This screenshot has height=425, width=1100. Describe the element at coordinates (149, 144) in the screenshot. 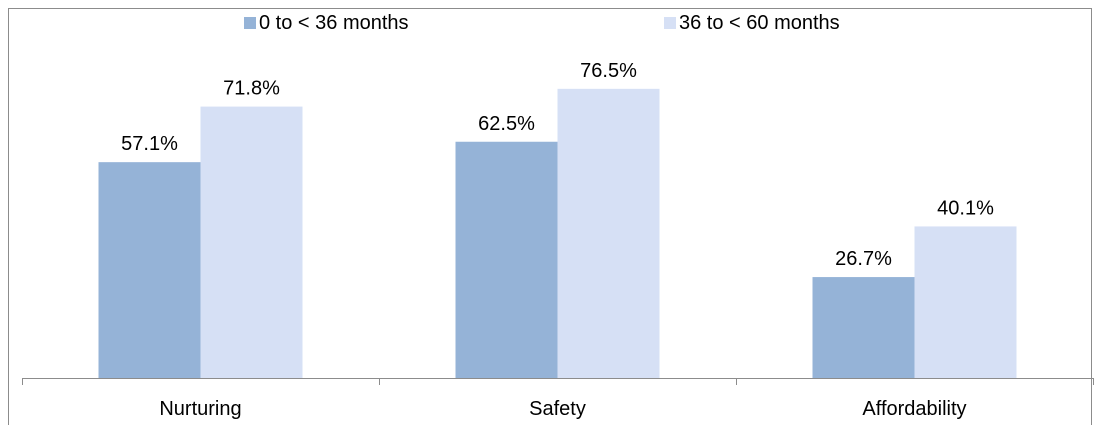

I see `data-label-nurturing-0-to-36-months: 57.1%` at that location.